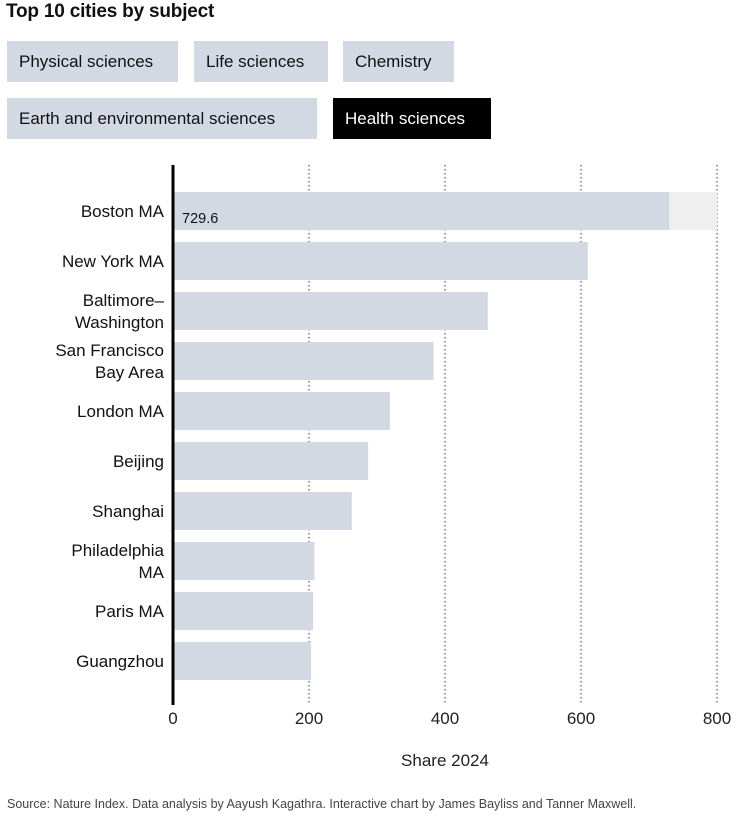 The width and height of the screenshot is (743, 817). Describe the element at coordinates (123, 211) in the screenshot. I see `category-label: Boston MA` at that location.